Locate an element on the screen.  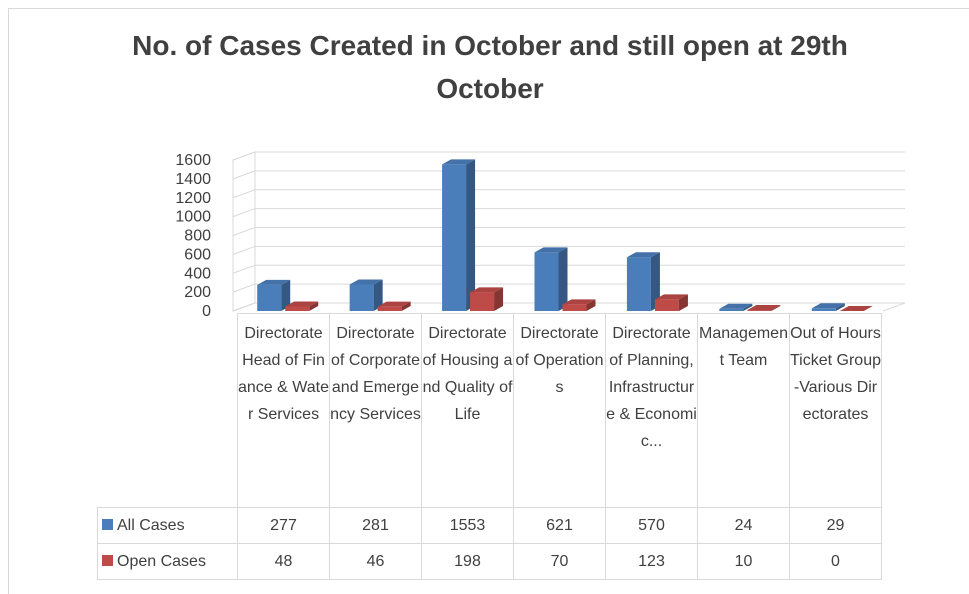
value-cell: 123 is located at coordinates (651, 561).